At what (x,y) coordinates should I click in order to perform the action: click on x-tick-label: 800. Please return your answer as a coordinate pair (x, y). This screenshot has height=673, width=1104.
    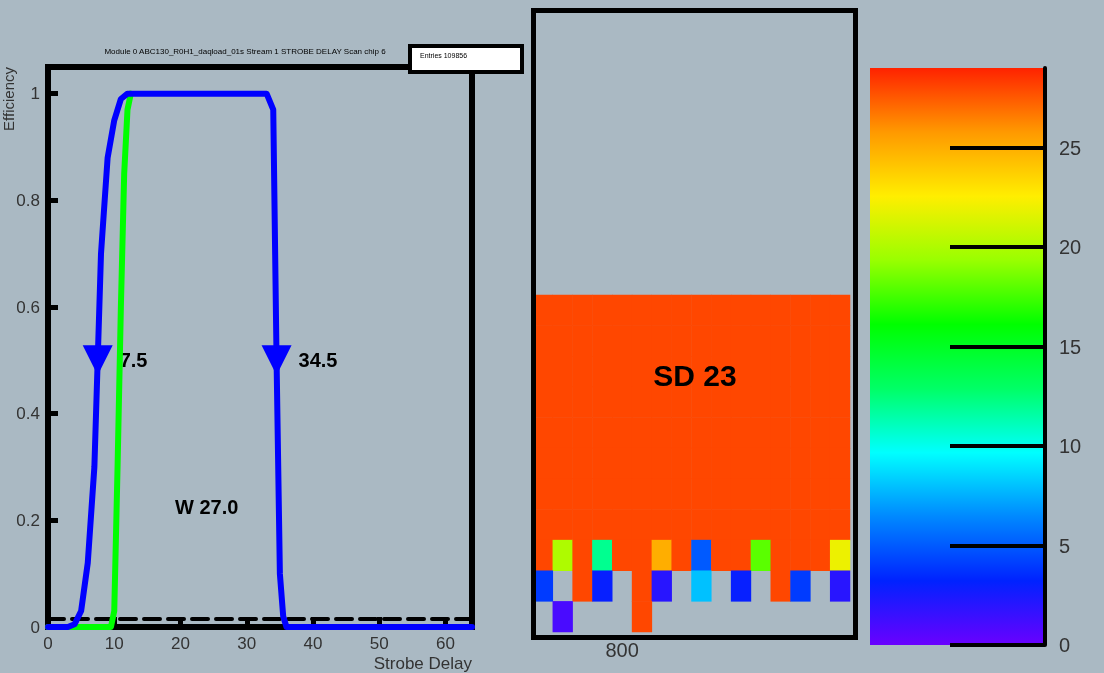
    Looking at the image, I should click on (622, 650).